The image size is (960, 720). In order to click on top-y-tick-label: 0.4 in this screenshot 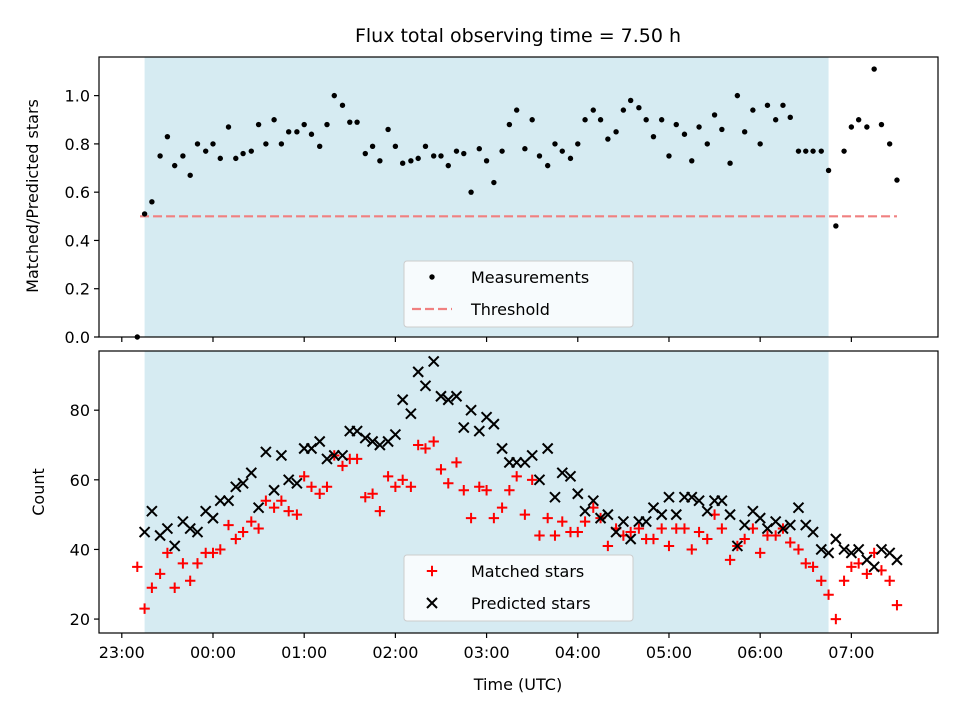, I will do `click(77, 240)`.